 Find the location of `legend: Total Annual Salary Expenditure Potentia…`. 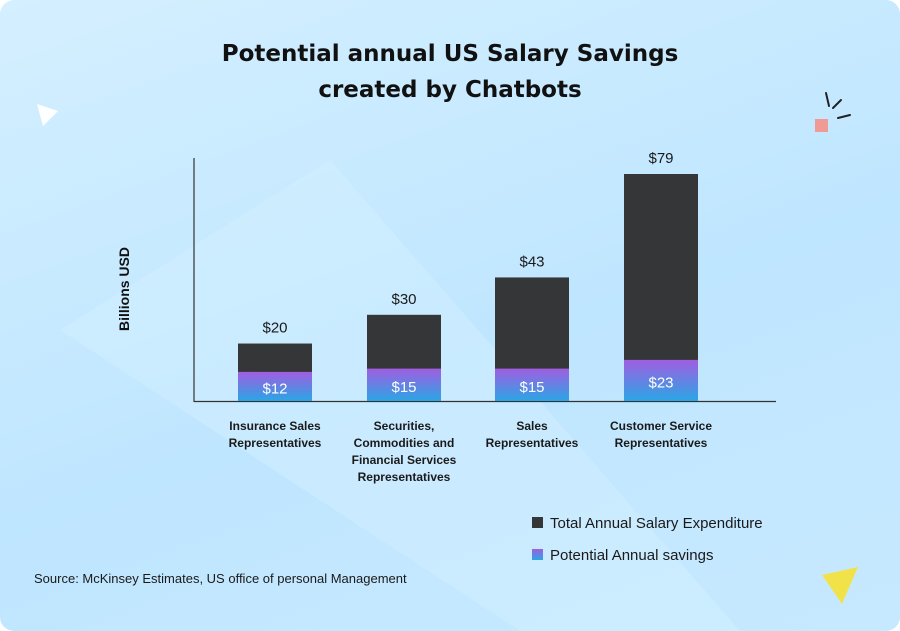

legend: Total Annual Salary Expenditure Potentia… is located at coordinates (647, 539).